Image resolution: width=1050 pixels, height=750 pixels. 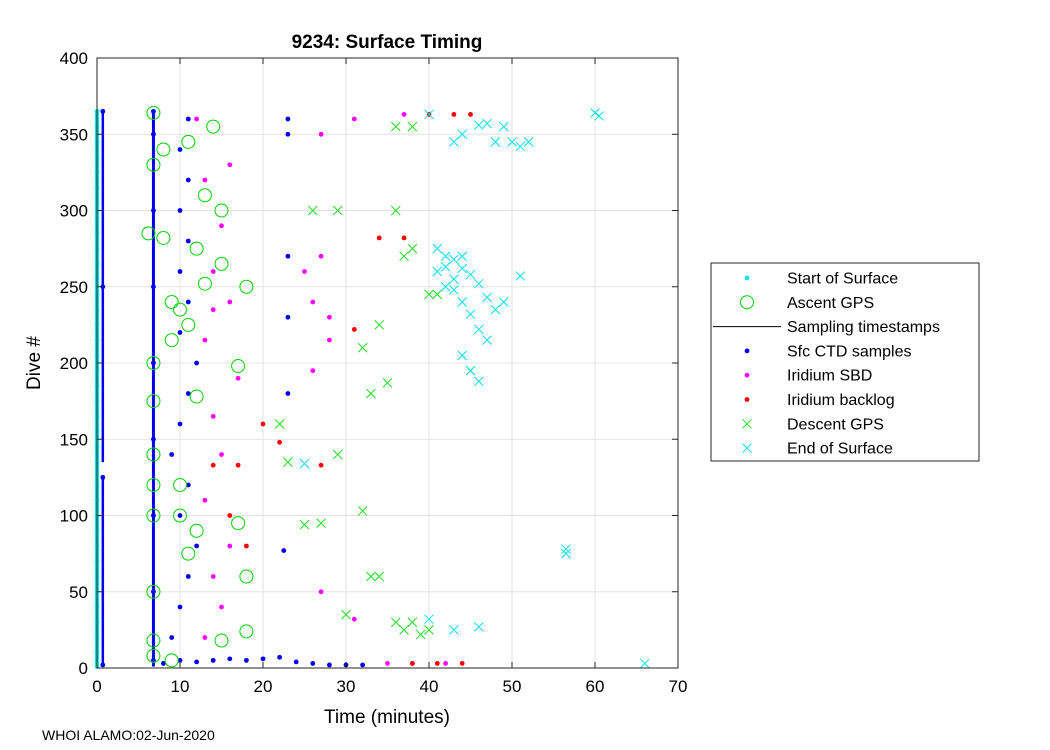 What do you see at coordinates (74, 516) in the screenshot?
I see `y-tick-label: 100` at bounding box center [74, 516].